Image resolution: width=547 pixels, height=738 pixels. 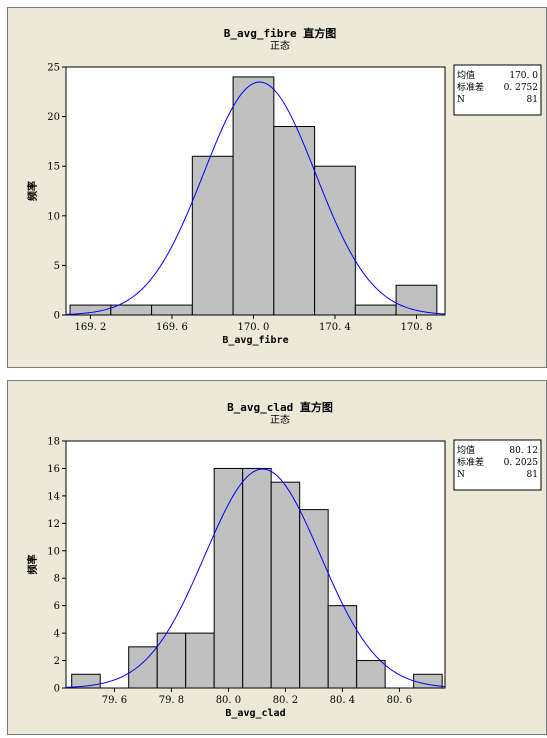 What do you see at coordinates (172, 327) in the screenshot?
I see `x-tick-label: 169. 6` at bounding box center [172, 327].